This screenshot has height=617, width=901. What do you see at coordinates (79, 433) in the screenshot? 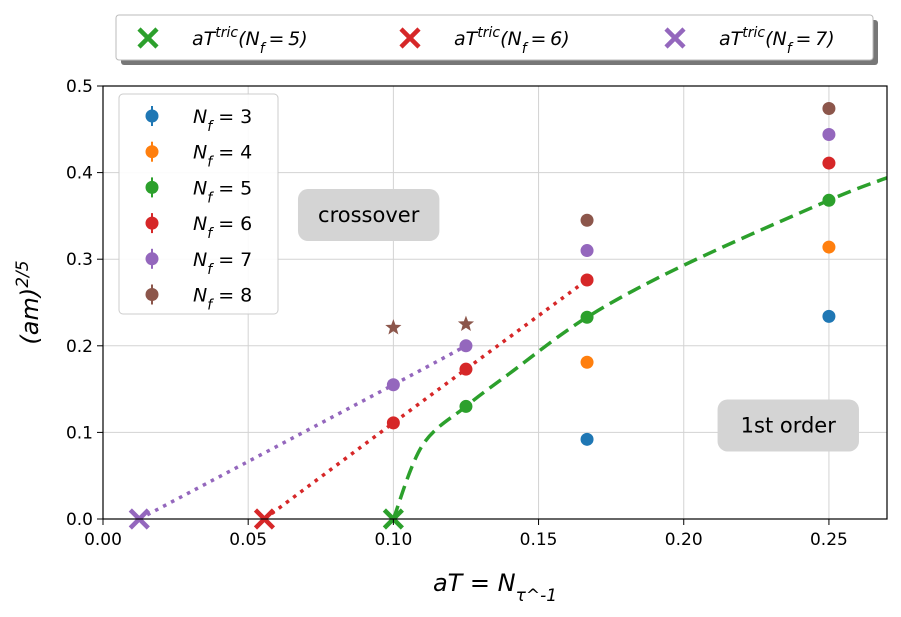
I see `y-tick-label: 0.1` at bounding box center [79, 433].